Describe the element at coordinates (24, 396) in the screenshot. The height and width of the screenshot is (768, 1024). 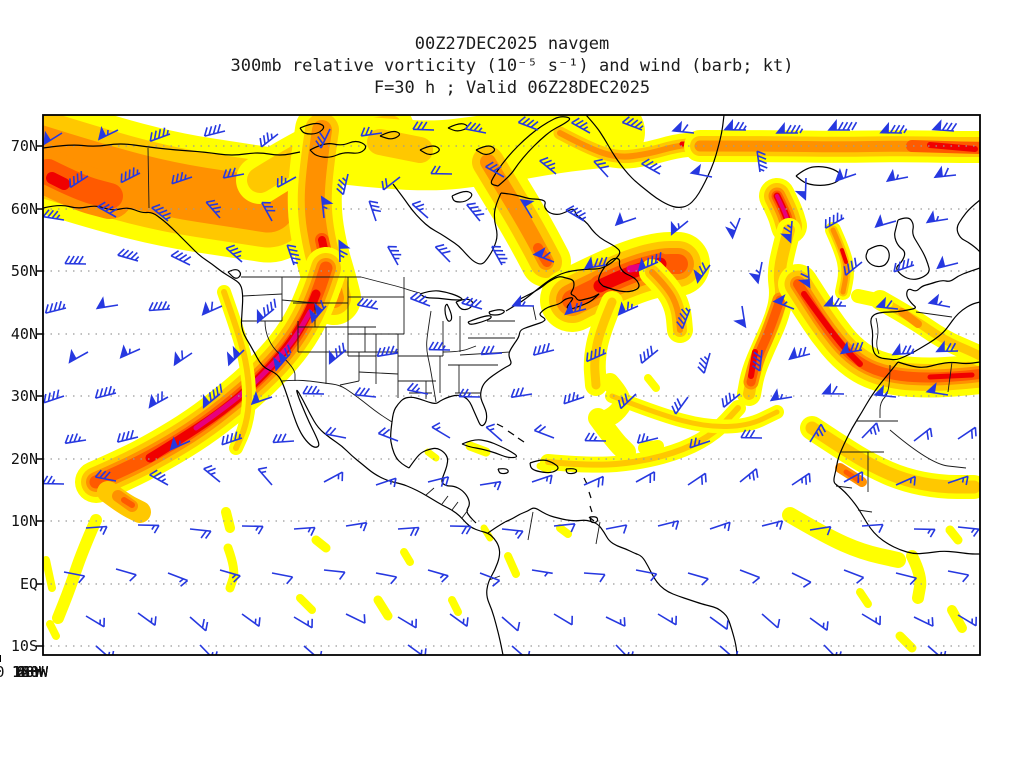
I see `lat-tick-label: 30N` at that location.